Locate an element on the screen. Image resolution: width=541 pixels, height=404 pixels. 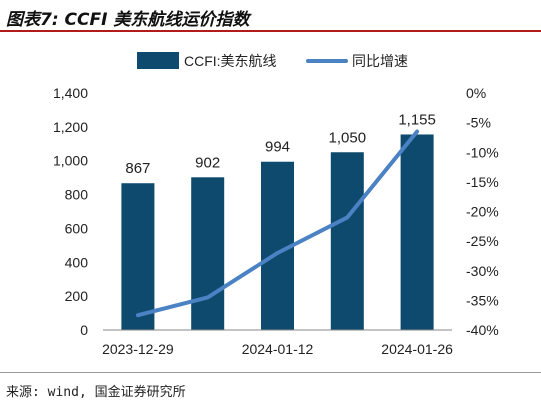
source-note: 来源: wind, 国金证券研究所 is located at coordinates (96, 392).